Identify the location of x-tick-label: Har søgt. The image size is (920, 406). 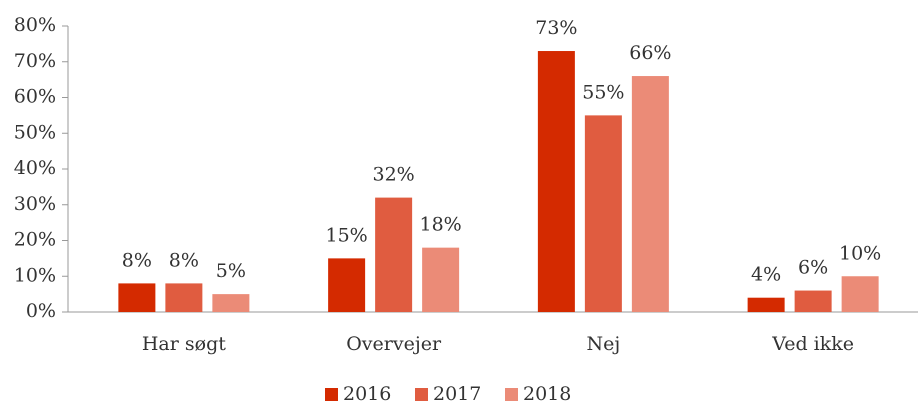
(184, 344).